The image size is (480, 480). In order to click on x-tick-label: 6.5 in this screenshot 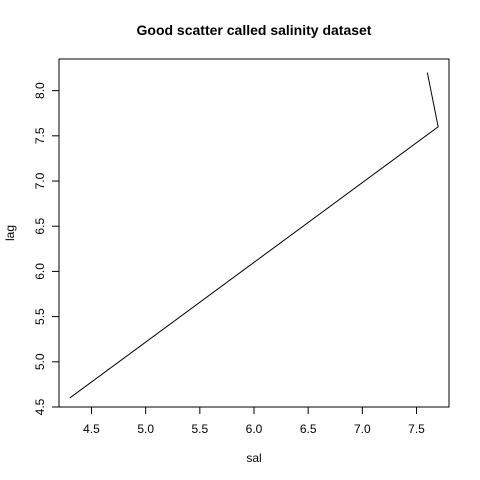, I will do `click(308, 429)`.